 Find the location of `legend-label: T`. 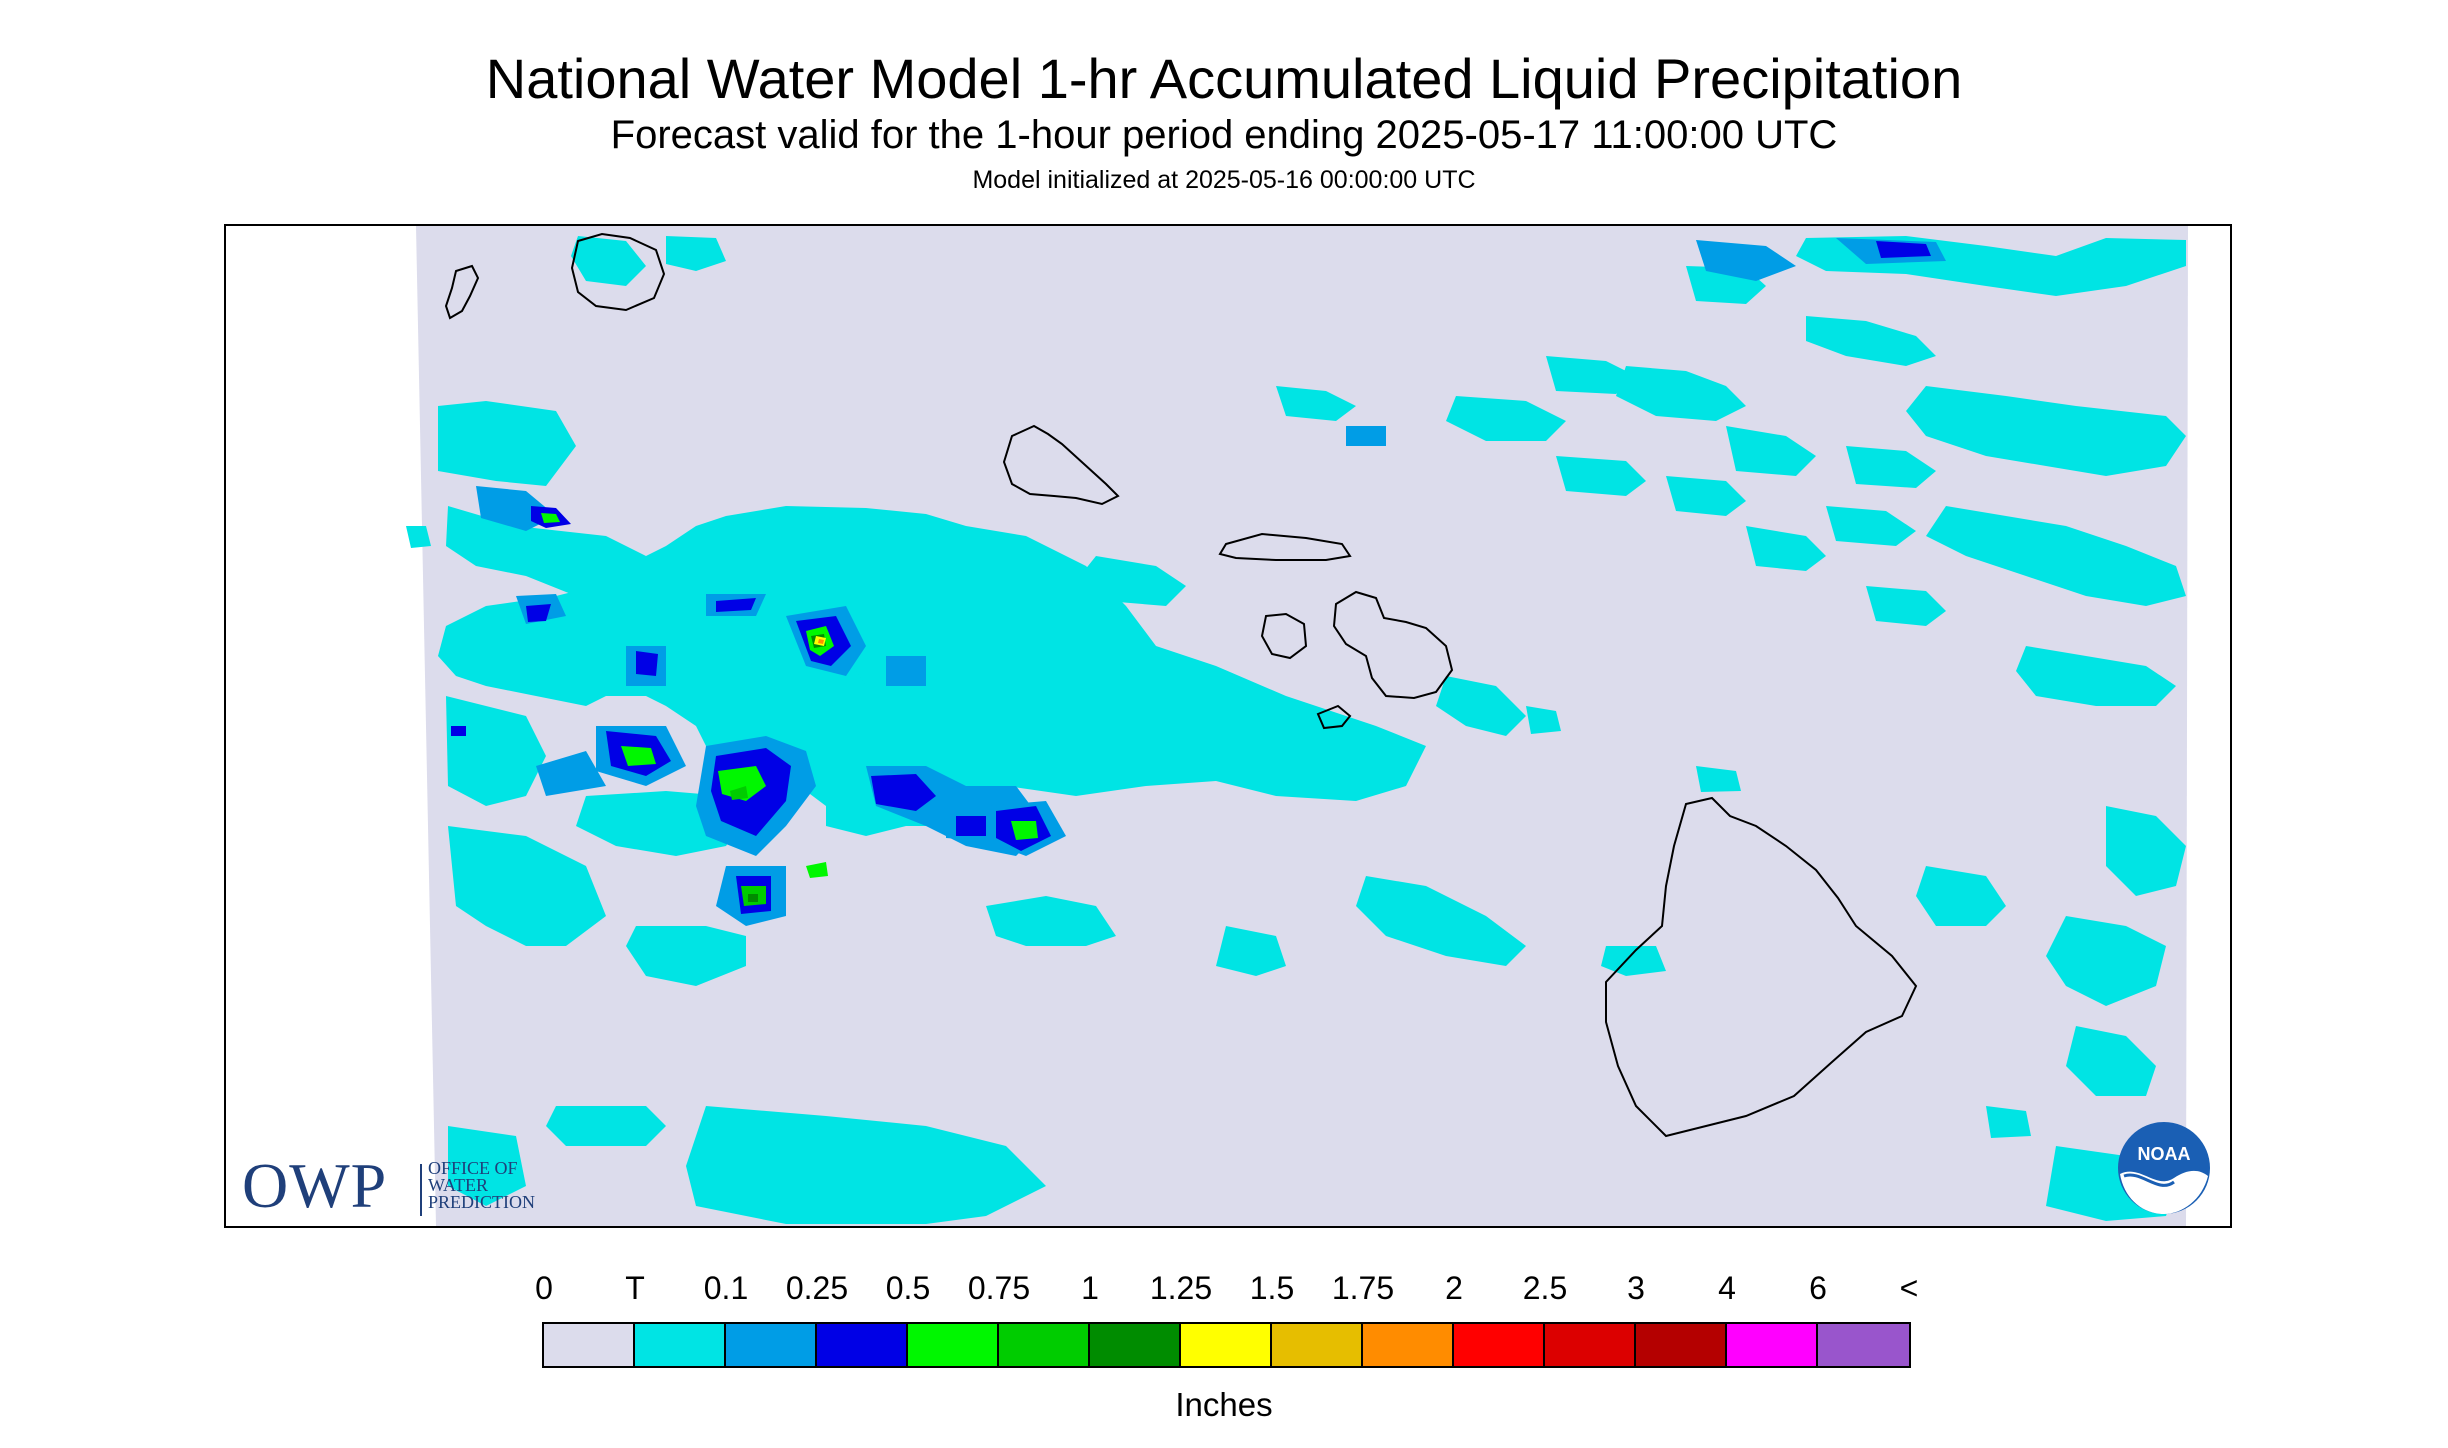

legend-label: T is located at coordinates (635, 1288).